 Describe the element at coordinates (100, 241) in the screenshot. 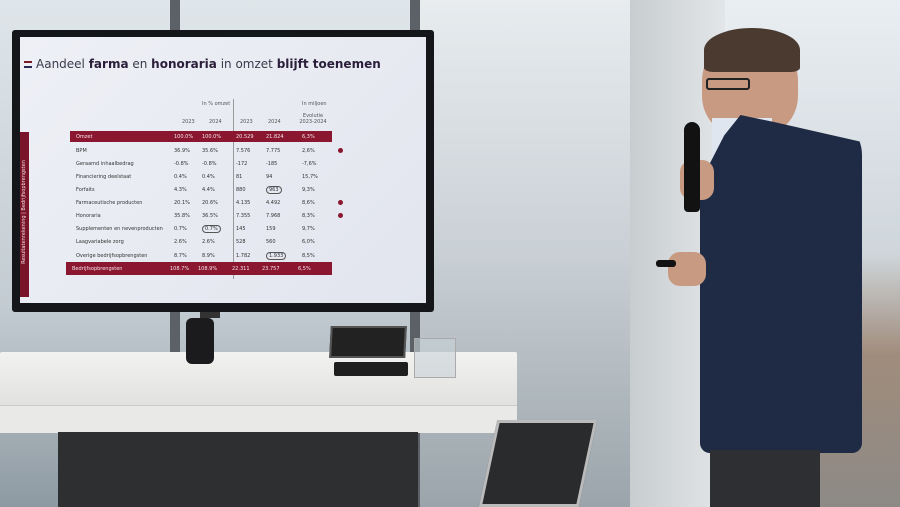

I see `cell-label: Laagvariabele zorg` at that location.